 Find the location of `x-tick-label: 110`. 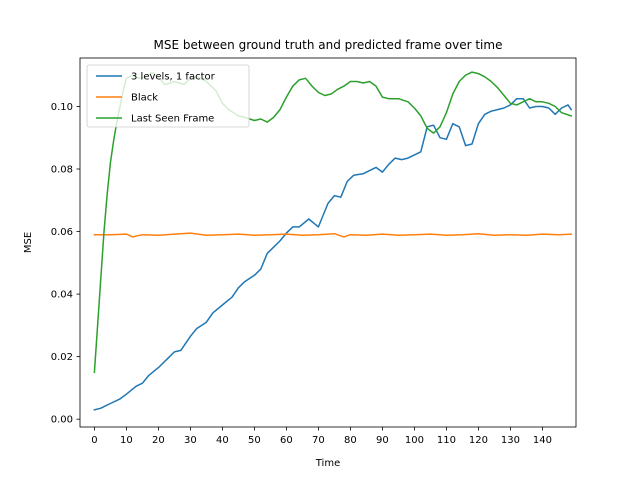

x-tick-label: 110 is located at coordinates (446, 440).